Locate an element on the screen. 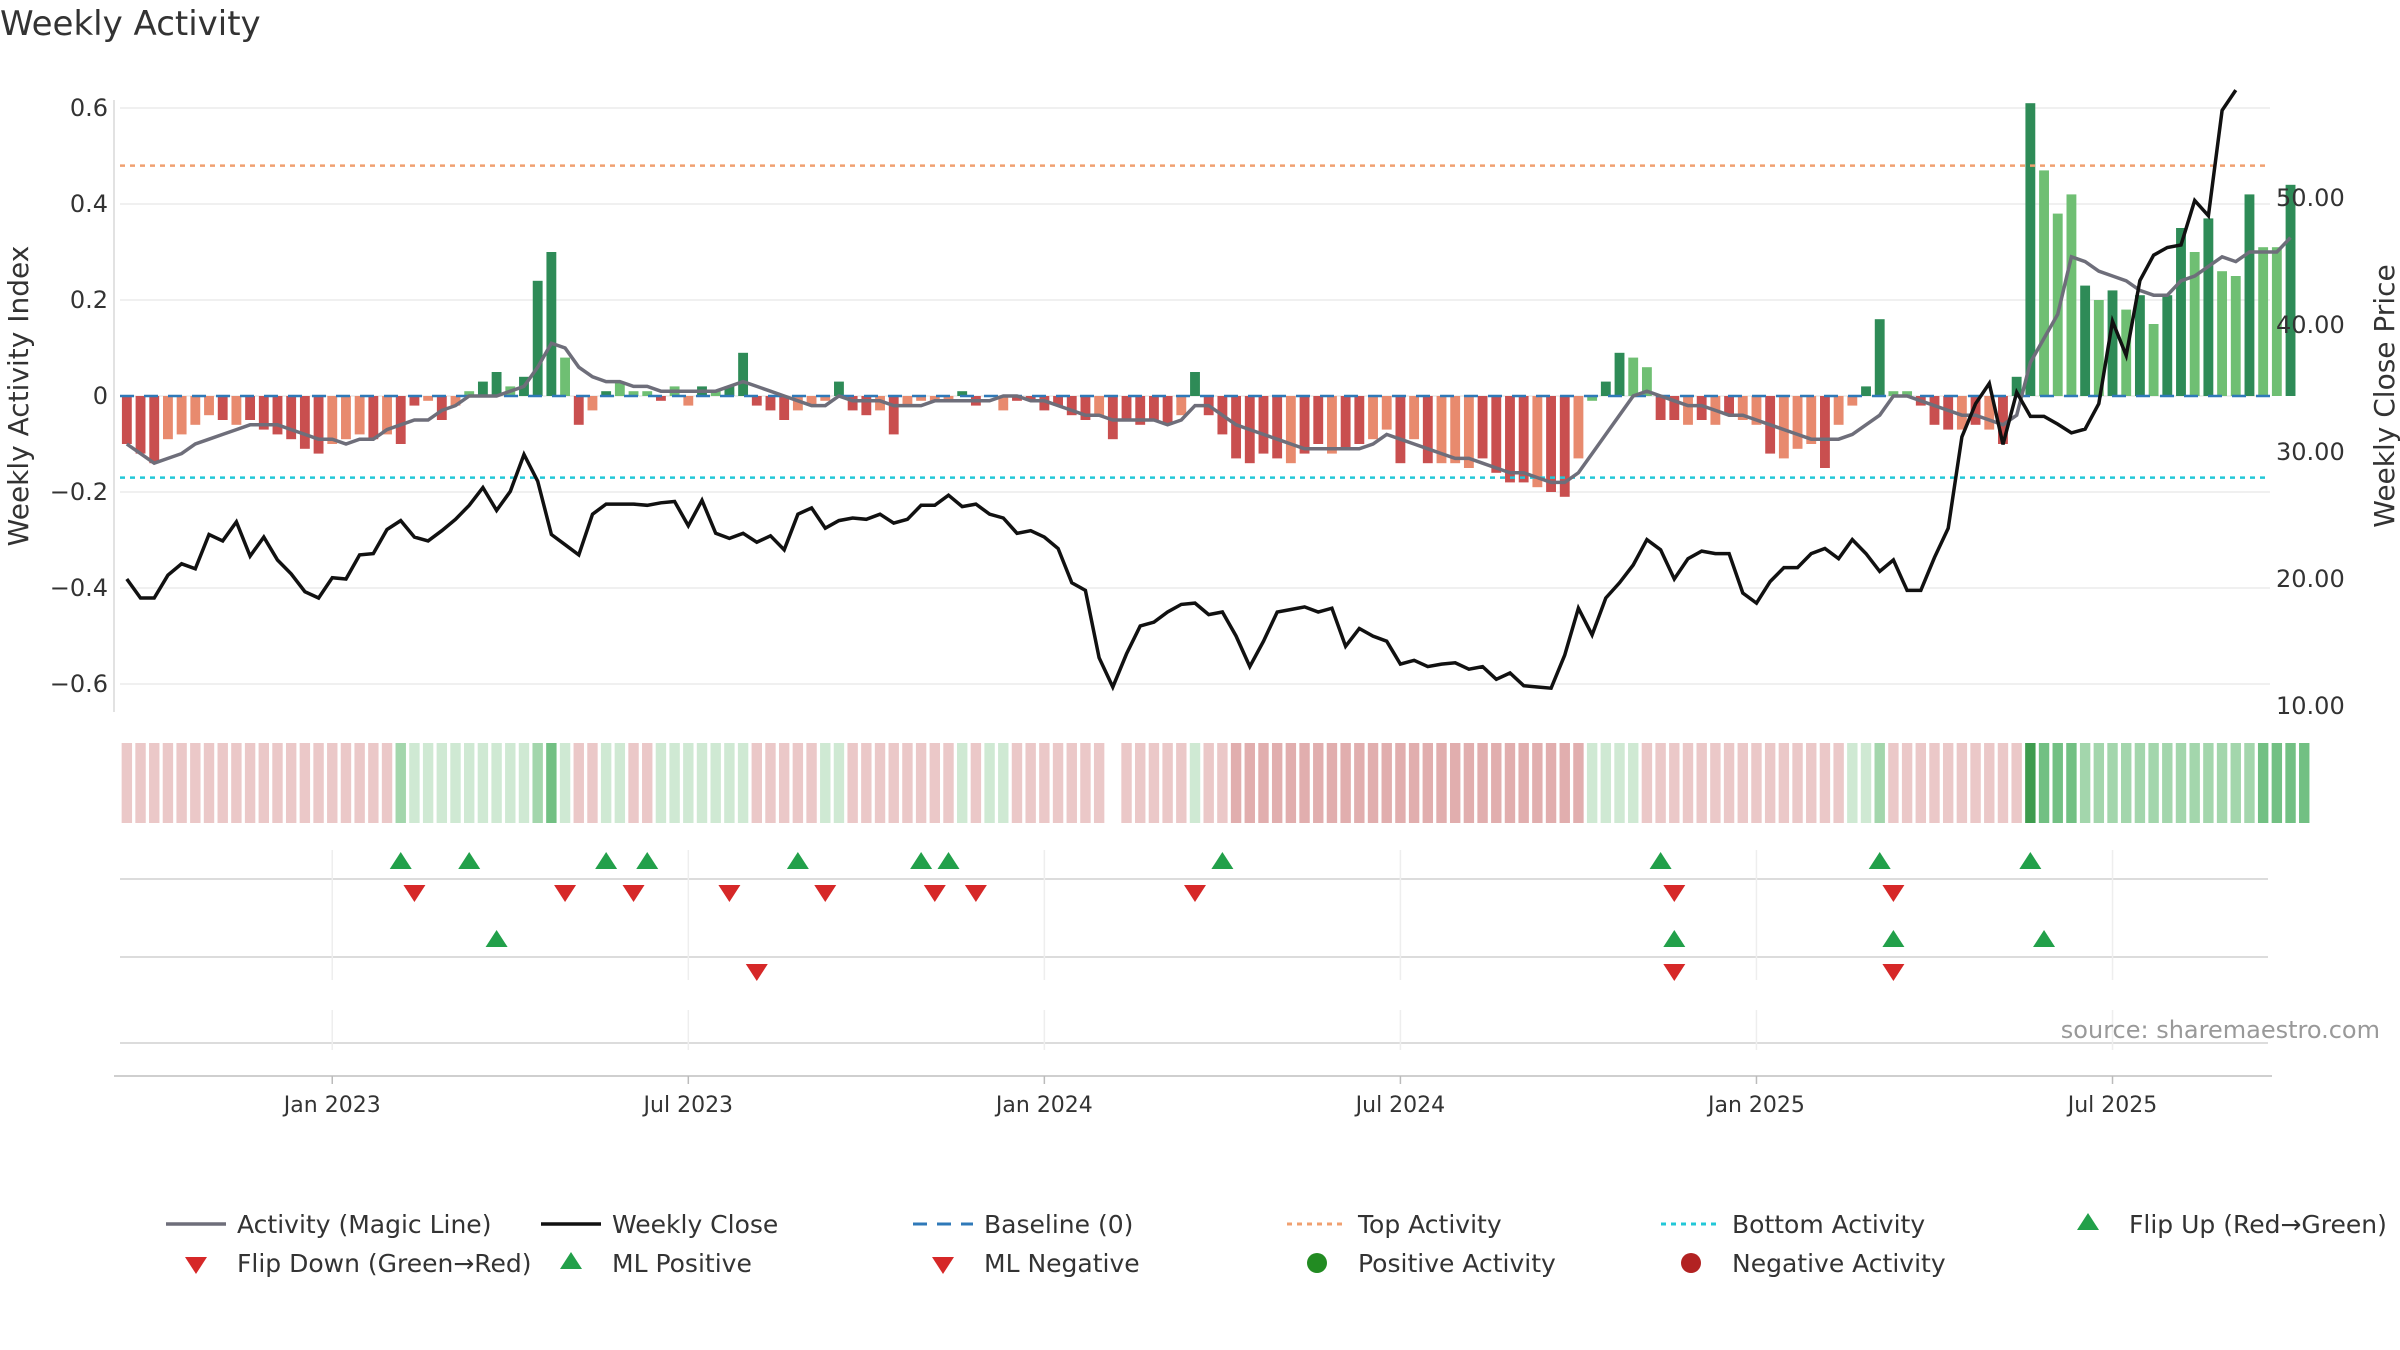  y-right-tick-label: 40.00 is located at coordinates (2310, 325).